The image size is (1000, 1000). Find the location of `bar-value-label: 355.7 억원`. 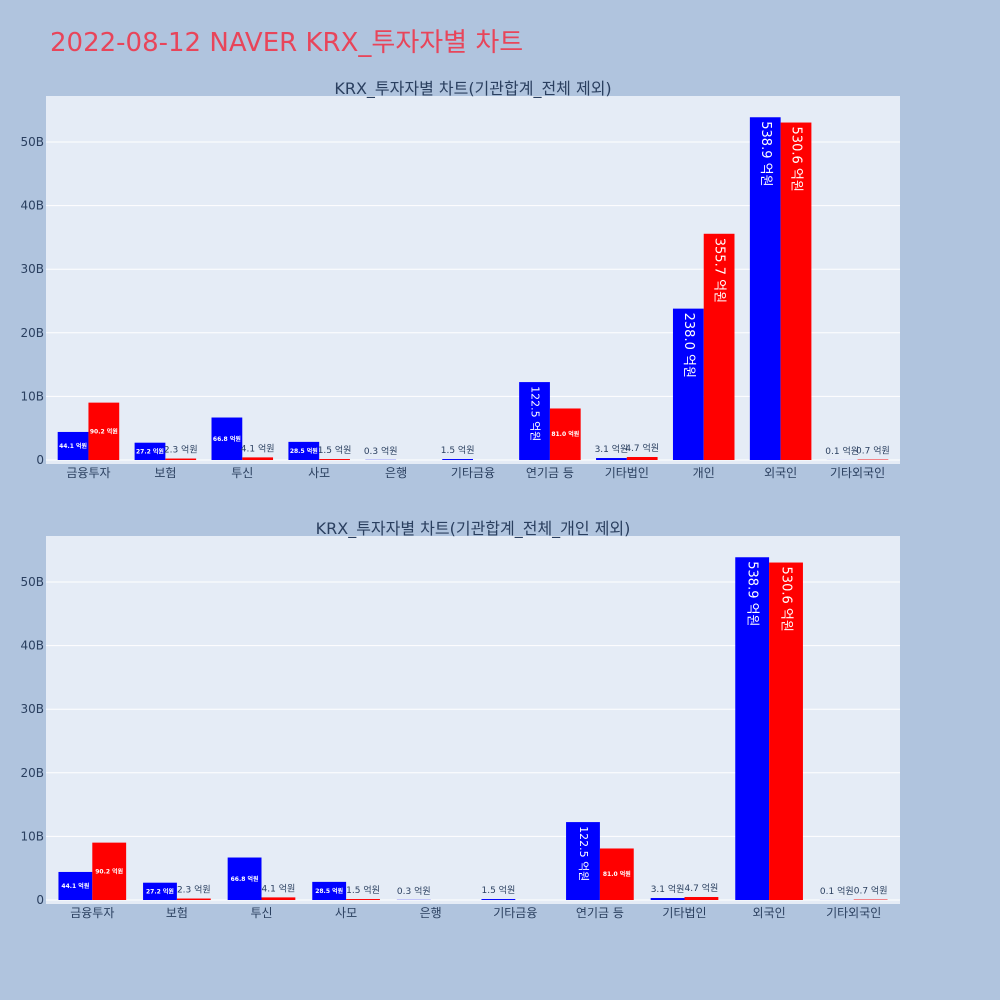

bar-value-label: 355.7 억원 is located at coordinates (719, 270).